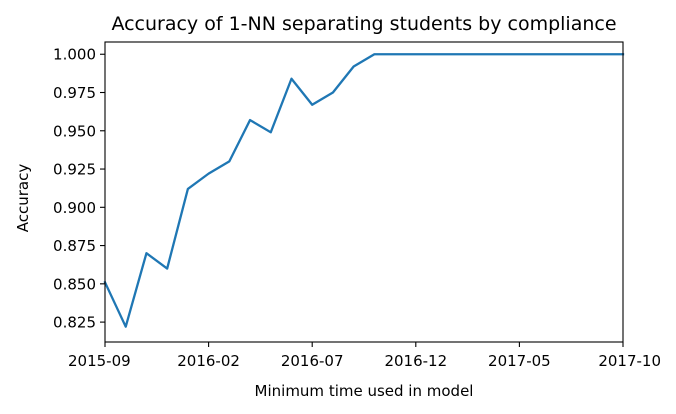 The height and width of the screenshot is (414, 676). What do you see at coordinates (519, 361) in the screenshot?
I see `x-tick-label: 2017-05` at bounding box center [519, 361].